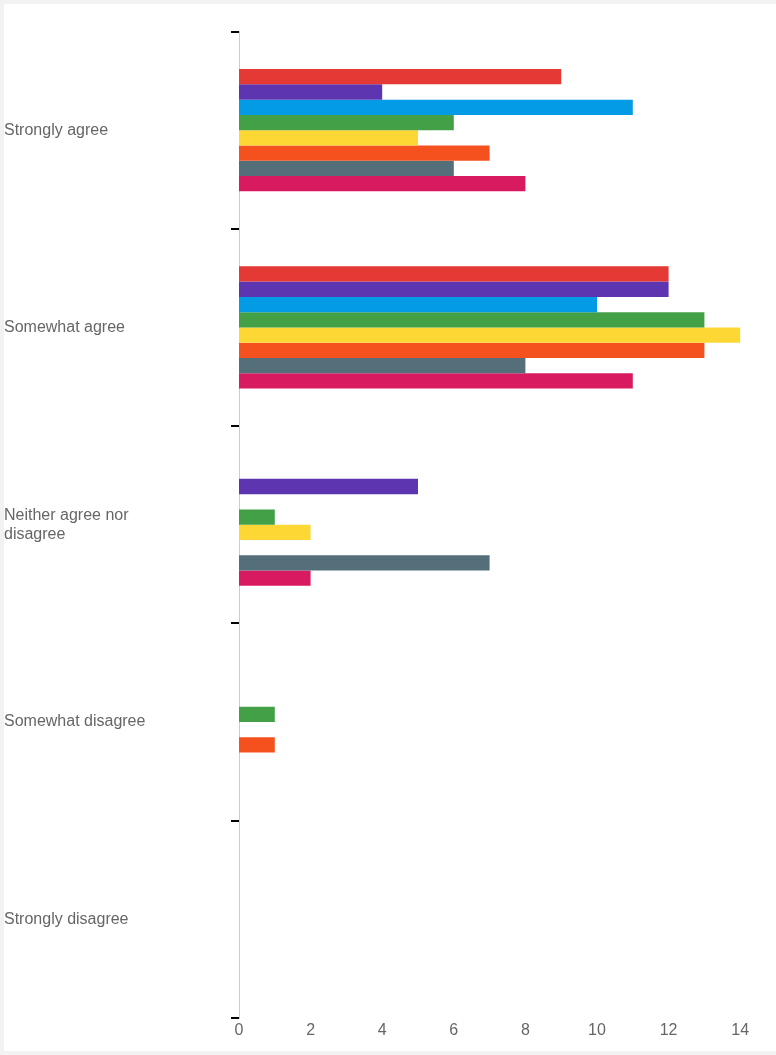  What do you see at coordinates (525, 1029) in the screenshot?
I see `x-tick-label: 8` at bounding box center [525, 1029].